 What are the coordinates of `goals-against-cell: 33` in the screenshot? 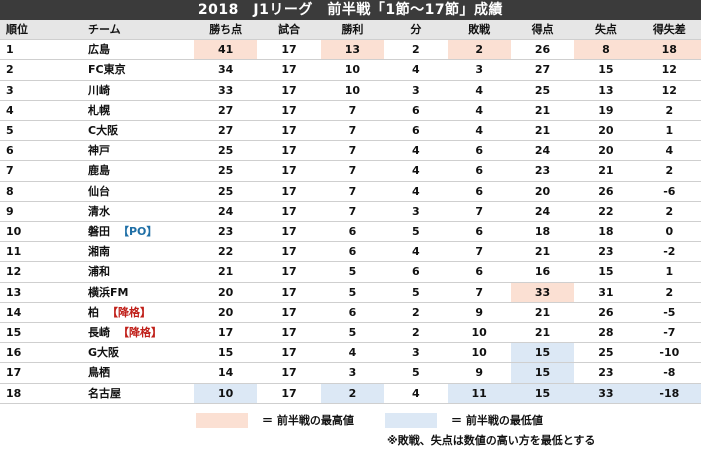 It's located at (606, 393).